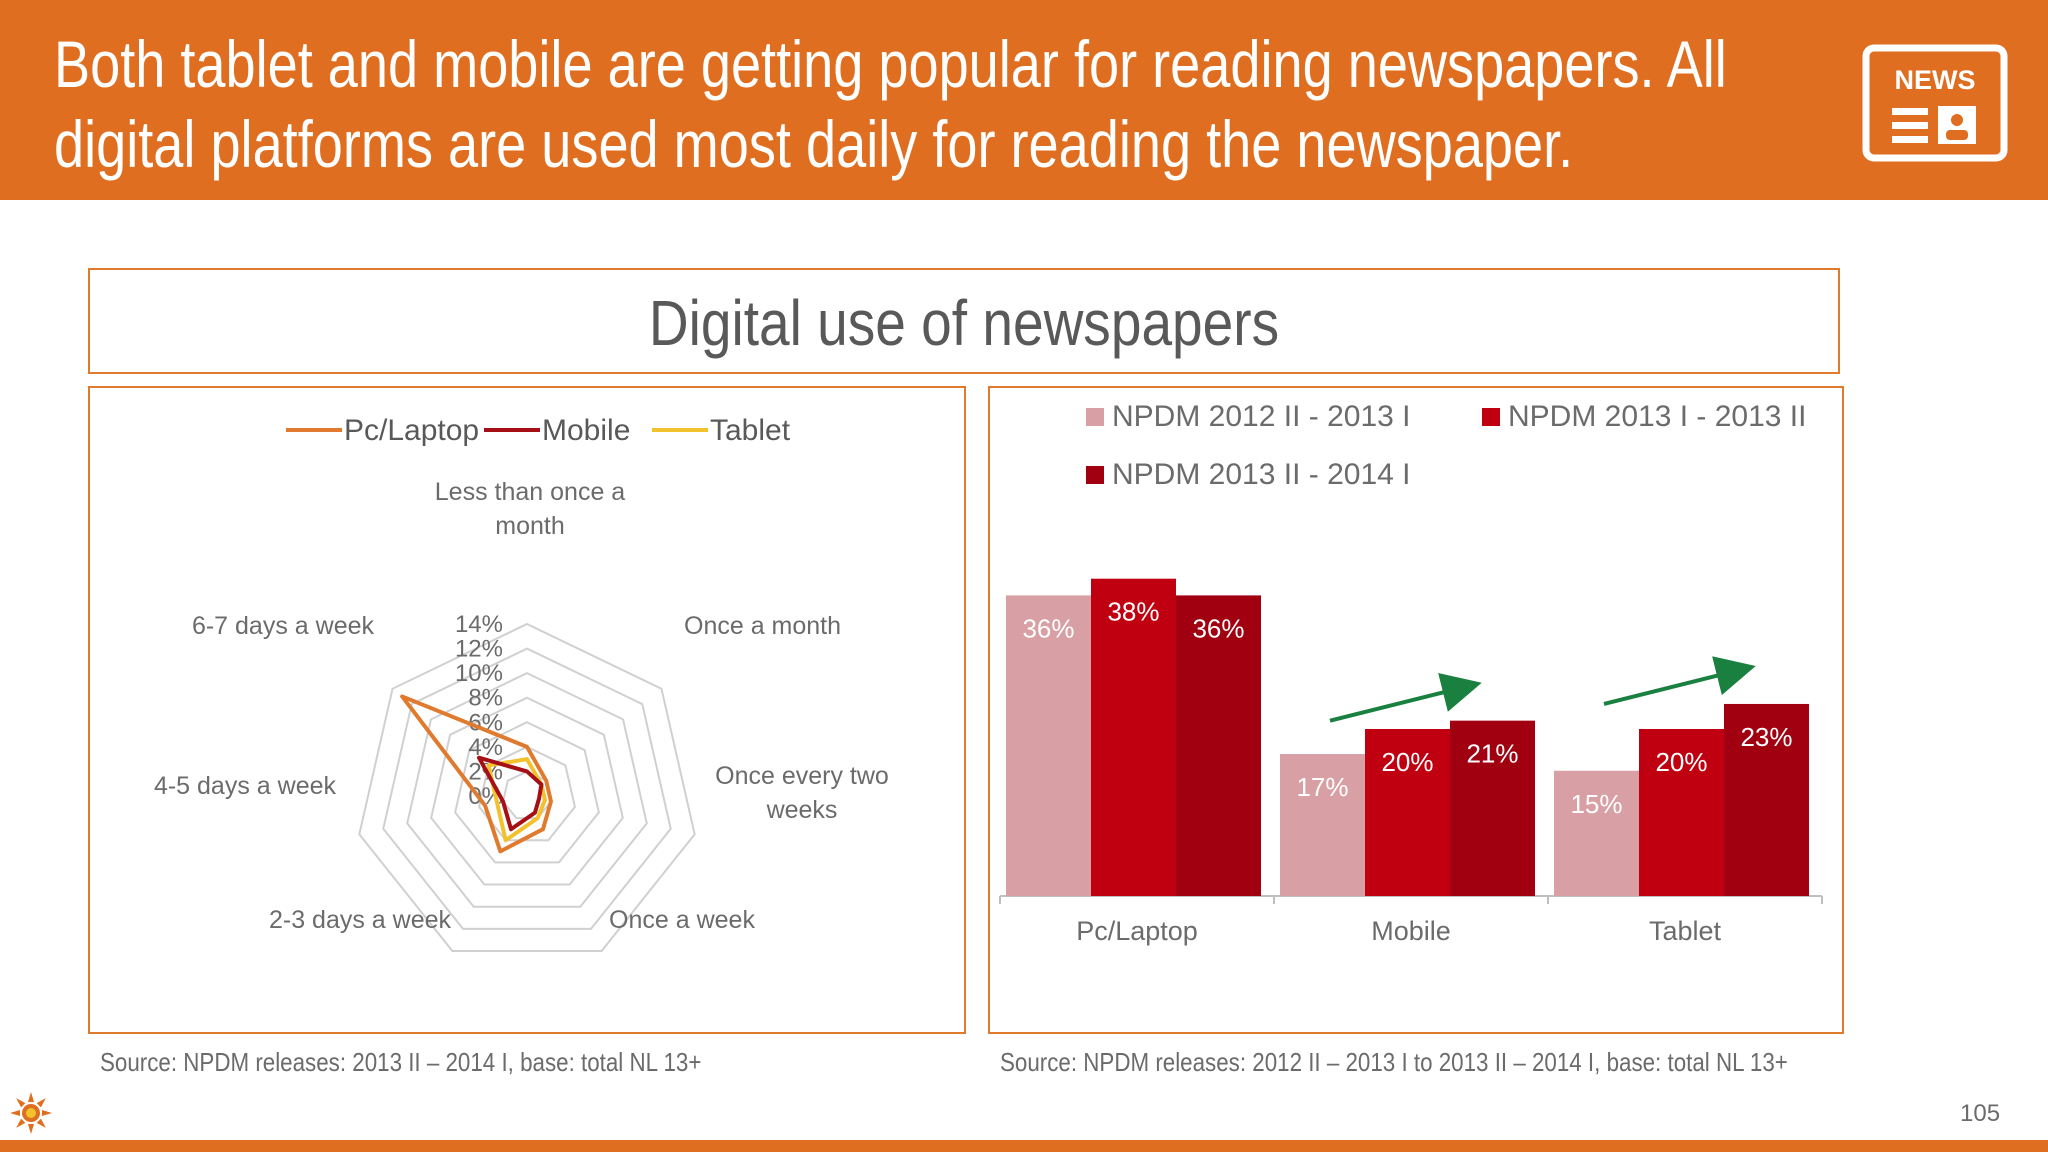 The height and width of the screenshot is (1152, 2048). I want to click on radar-category-label: 2-3 days a week, so click(360, 920).